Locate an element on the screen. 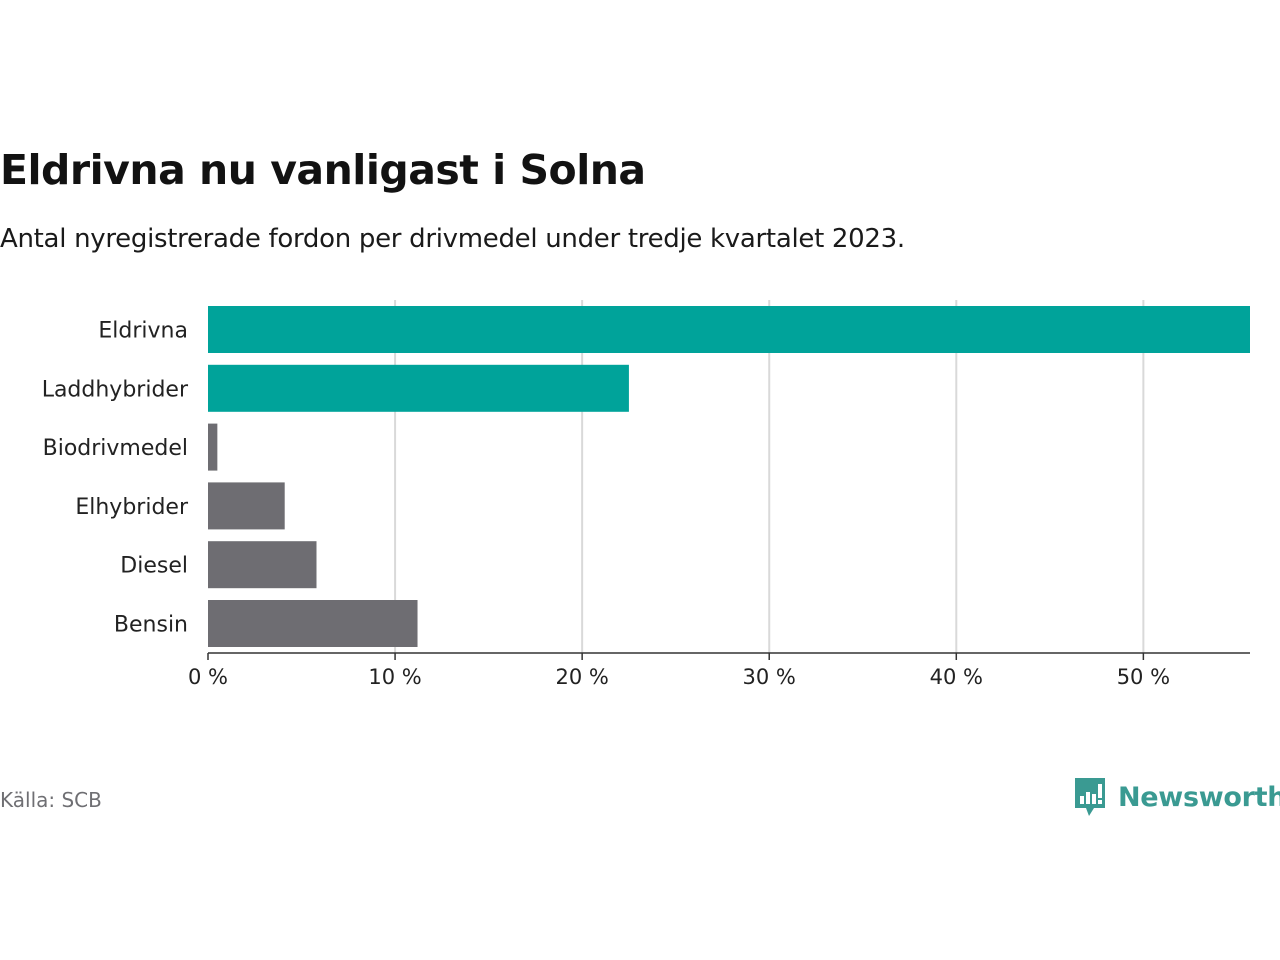 The image size is (1280, 960). category-label: Bensin is located at coordinates (151, 625).